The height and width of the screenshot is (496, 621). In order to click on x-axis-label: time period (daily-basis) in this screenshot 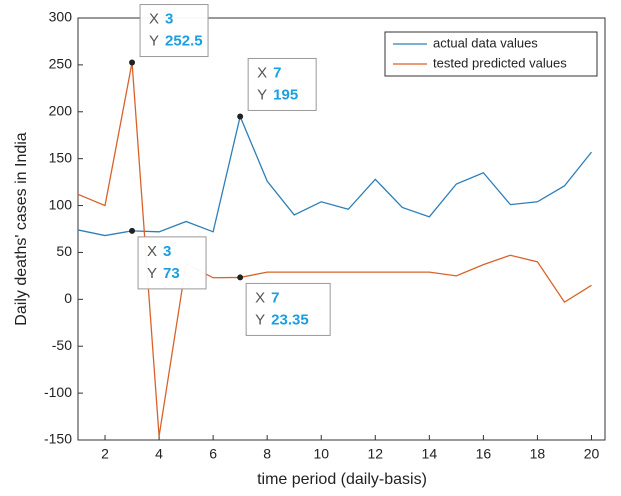, I will do `click(342, 479)`.